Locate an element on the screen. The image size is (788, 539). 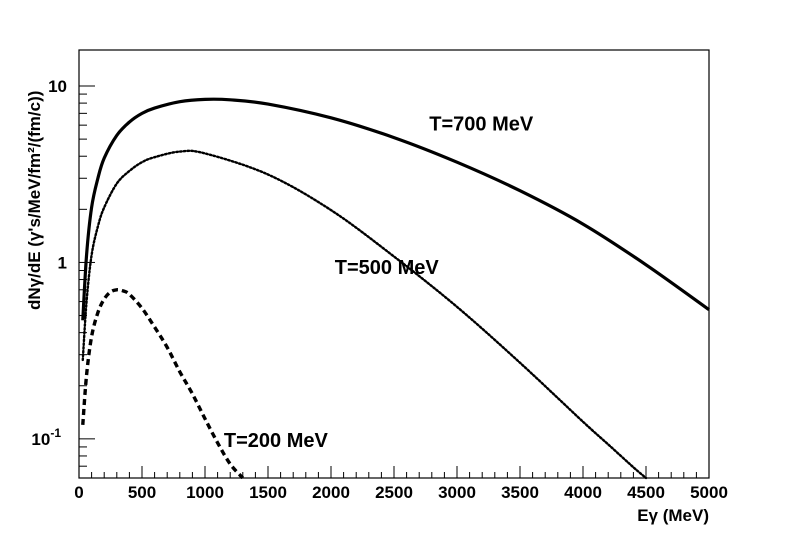
y-tick-label: 10-1 is located at coordinates (46, 437).